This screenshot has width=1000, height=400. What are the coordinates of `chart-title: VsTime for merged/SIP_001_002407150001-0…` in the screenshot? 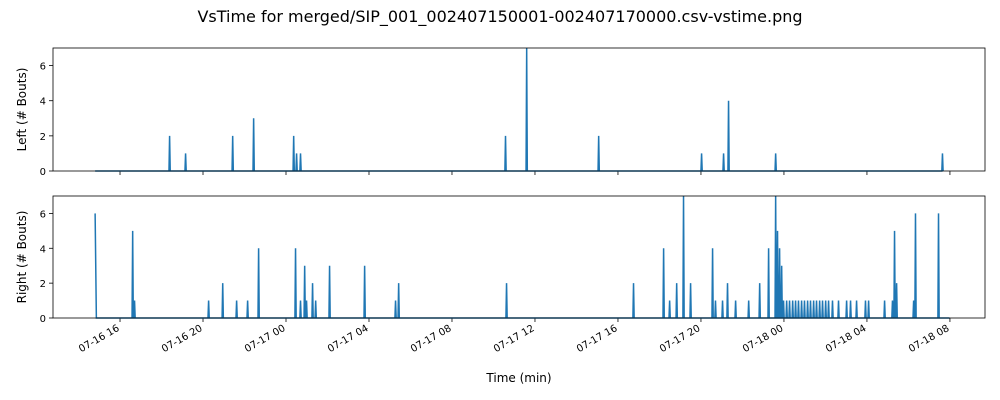 It's located at (499, 17).